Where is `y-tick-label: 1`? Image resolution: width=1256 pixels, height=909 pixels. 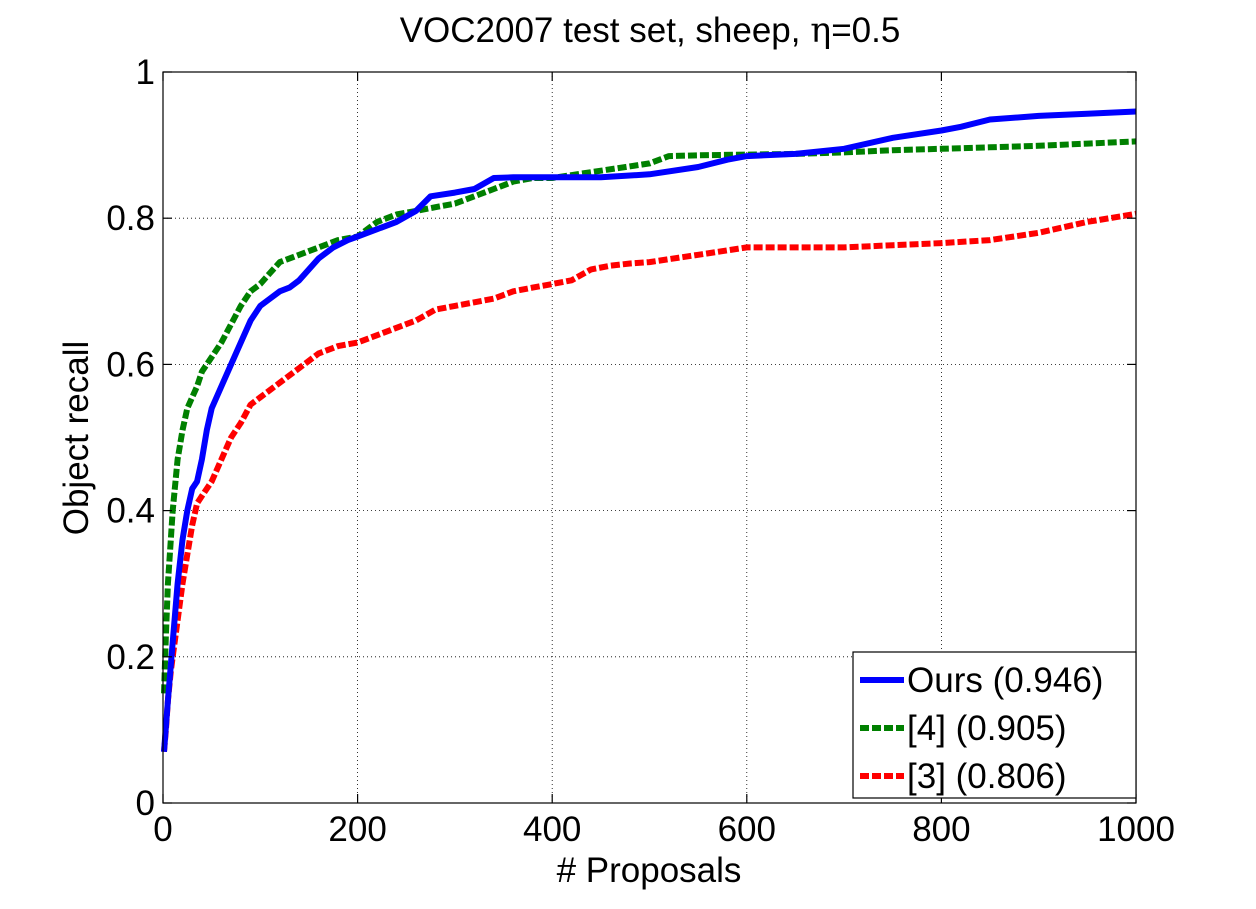
y-tick-label: 1 is located at coordinates (145, 72).